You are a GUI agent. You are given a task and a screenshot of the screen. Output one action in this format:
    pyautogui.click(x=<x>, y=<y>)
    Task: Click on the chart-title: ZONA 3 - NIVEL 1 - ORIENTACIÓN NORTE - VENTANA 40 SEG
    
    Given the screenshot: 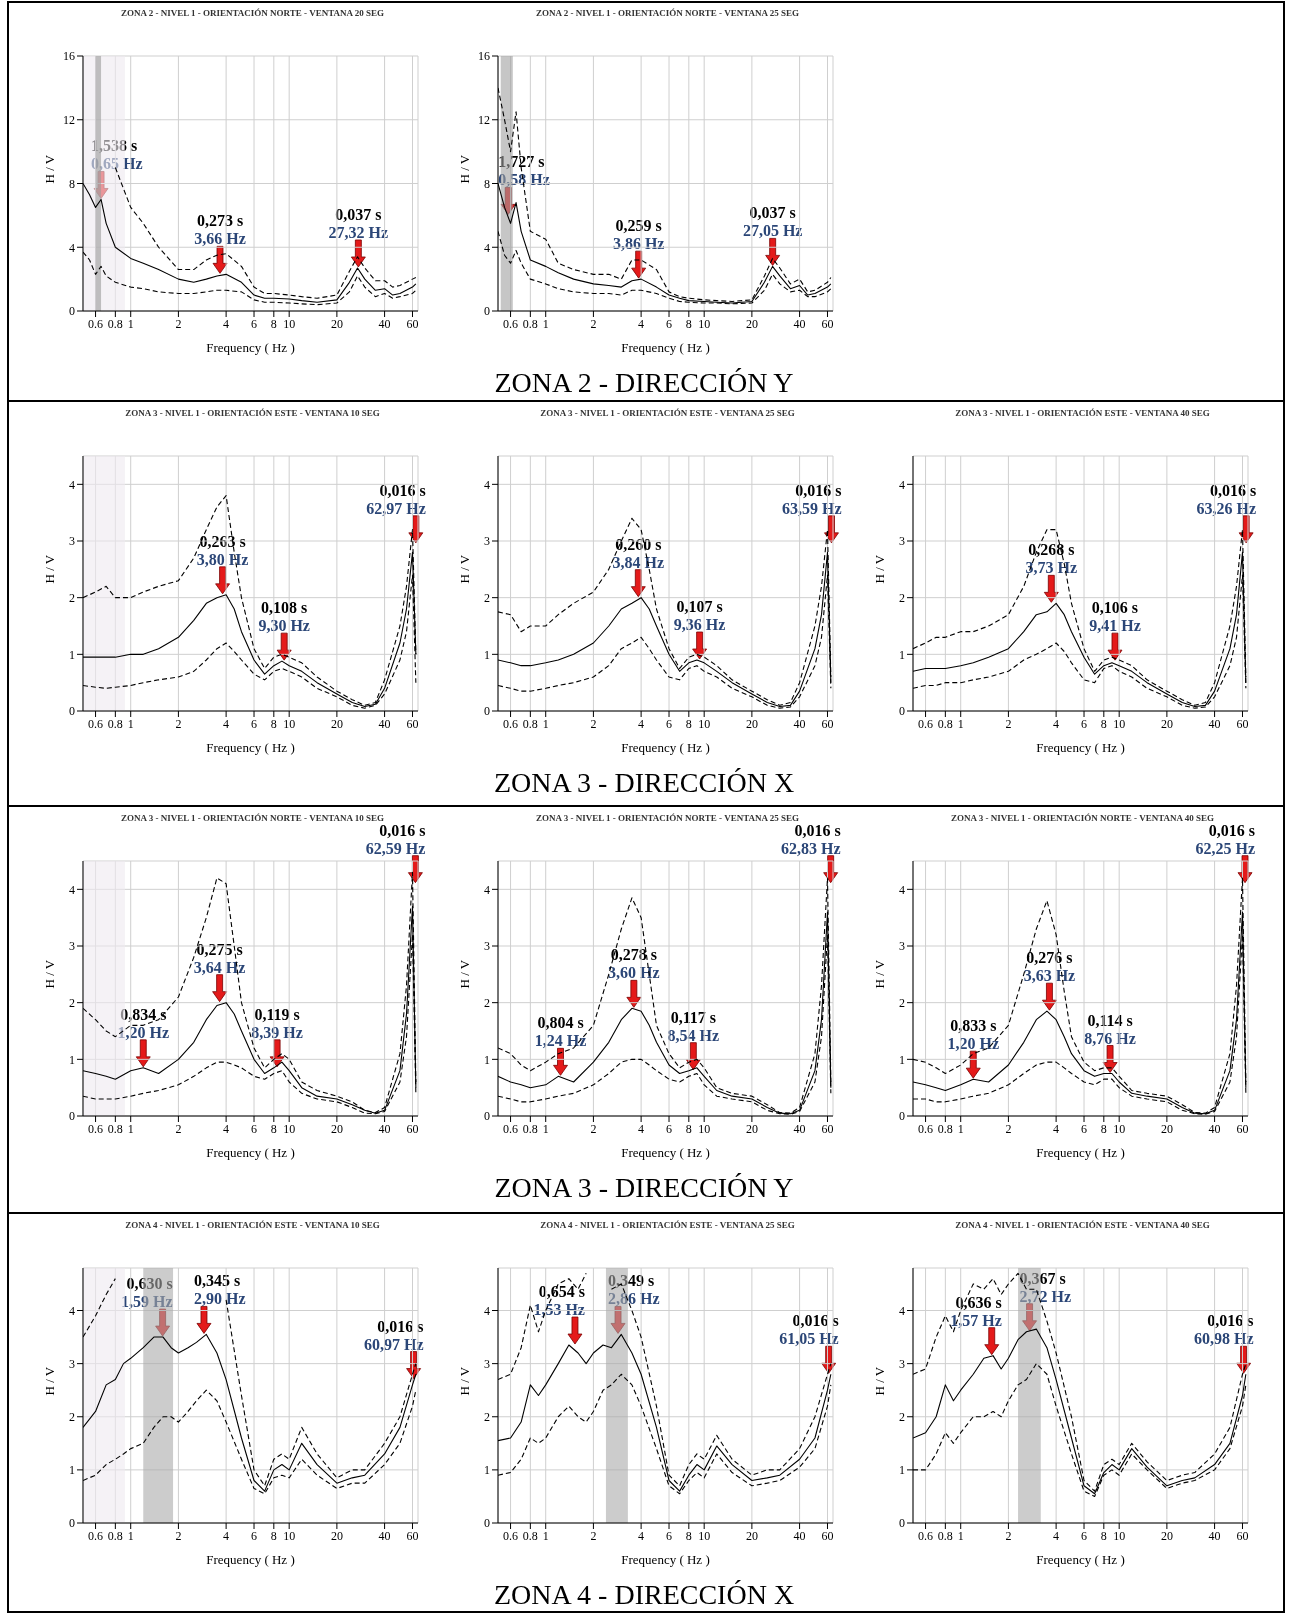 What is the action you would take?
    pyautogui.click(x=1082, y=818)
    